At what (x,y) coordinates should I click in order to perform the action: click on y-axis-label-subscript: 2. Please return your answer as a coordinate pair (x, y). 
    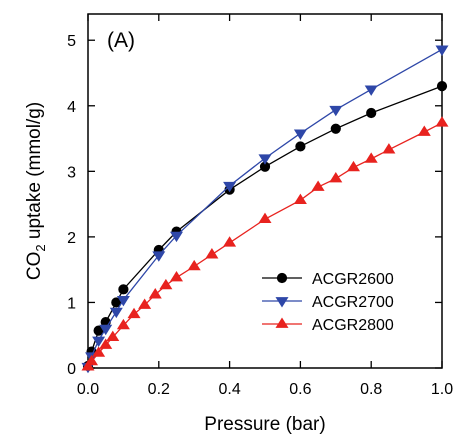
    Looking at the image, I should click on (40, 247).